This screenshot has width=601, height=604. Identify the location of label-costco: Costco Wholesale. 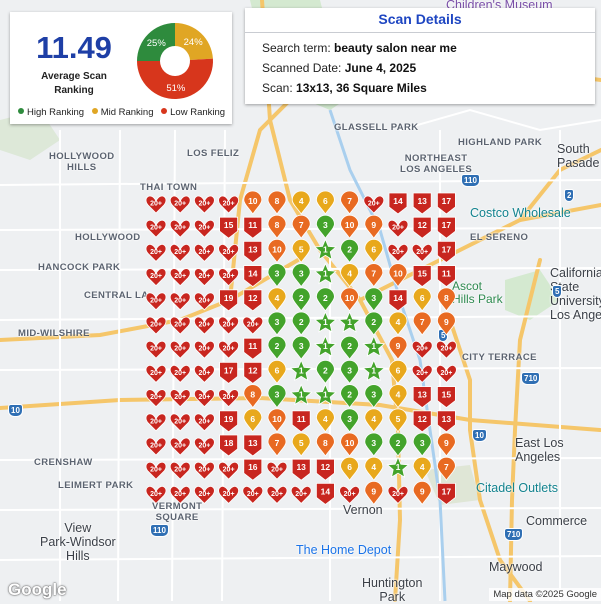
(520, 213).